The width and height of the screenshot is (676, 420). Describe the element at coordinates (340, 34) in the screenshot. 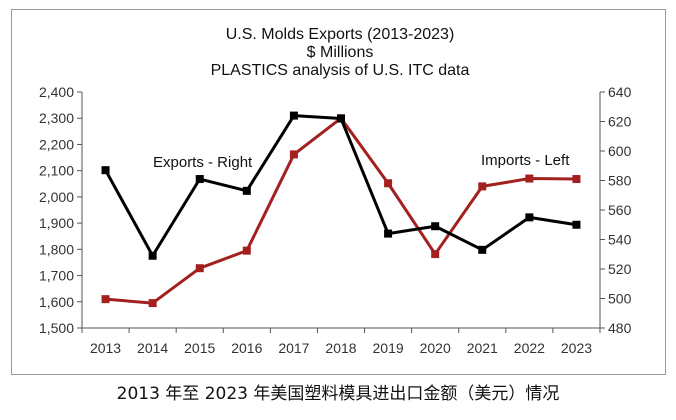

I see `chart-title: U.S. Molds Exports (2013-2023)` at that location.